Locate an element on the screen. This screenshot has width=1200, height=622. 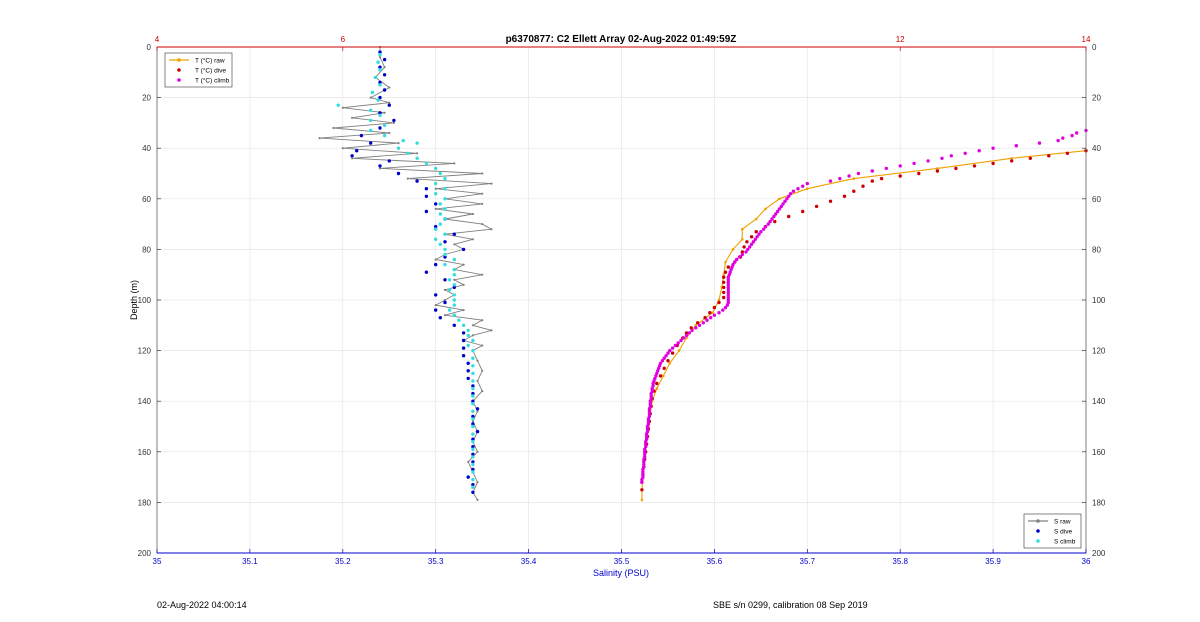
x-tick-label-salinity: 35 is located at coordinates (157, 561).